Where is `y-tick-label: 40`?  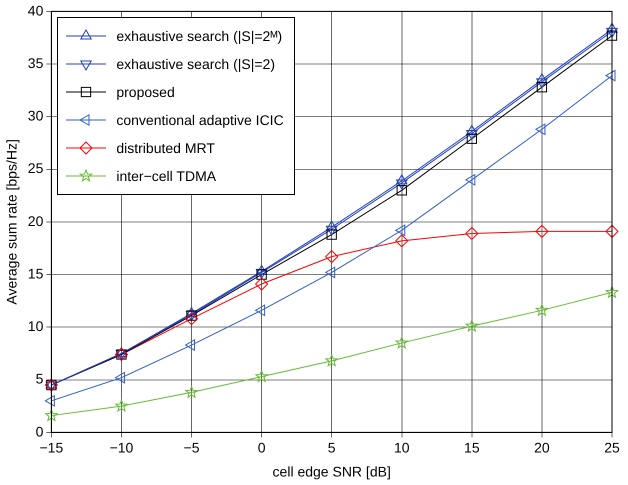
y-tick-label: 40 is located at coordinates (36, 10).